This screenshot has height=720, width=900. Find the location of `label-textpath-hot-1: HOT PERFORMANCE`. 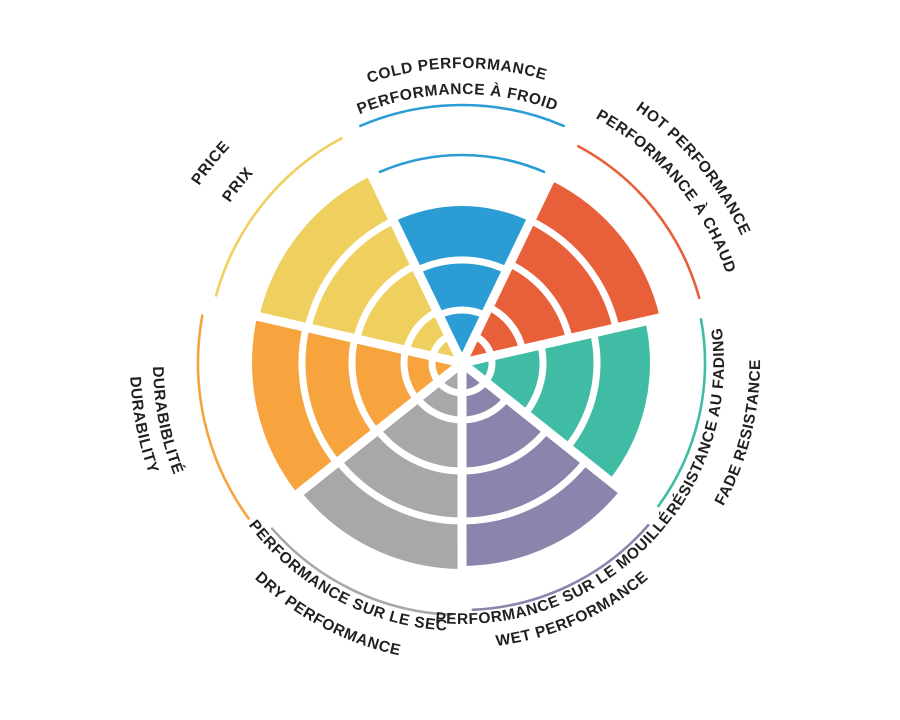

label-textpath-hot-1: HOT PERFORMANCE is located at coordinates (693, 168).